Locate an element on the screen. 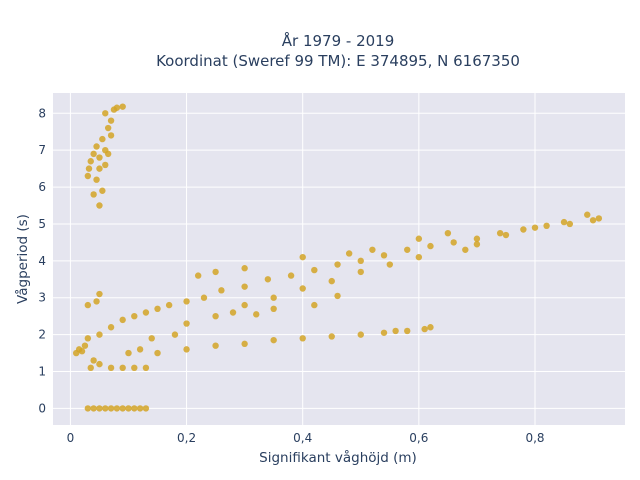 This screenshot has width=640, height=480. x-axis-title: Signifikant våghöjd (m) is located at coordinates (338, 457).